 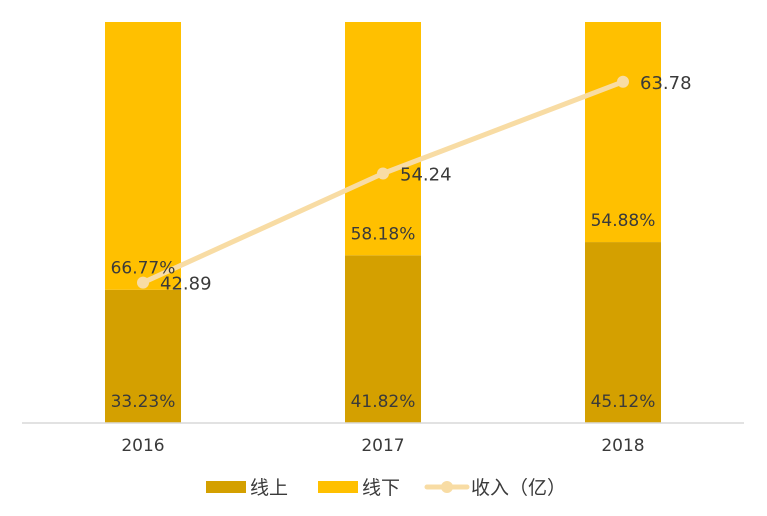 I want to click on label-online-2018: 45.12%, so click(x=623, y=402).